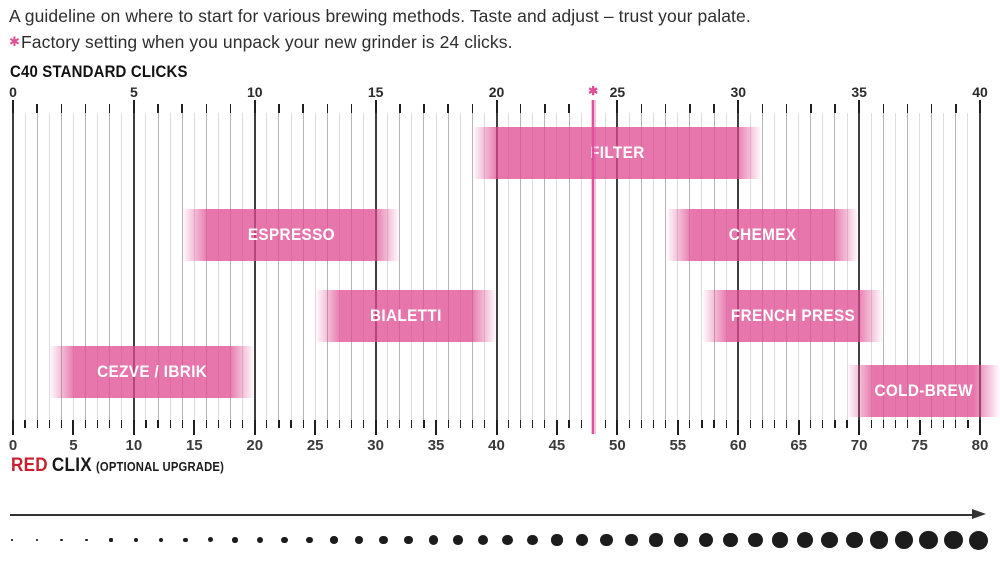 This screenshot has width=1000, height=562. I want to click on red-word: RED, so click(29, 465).